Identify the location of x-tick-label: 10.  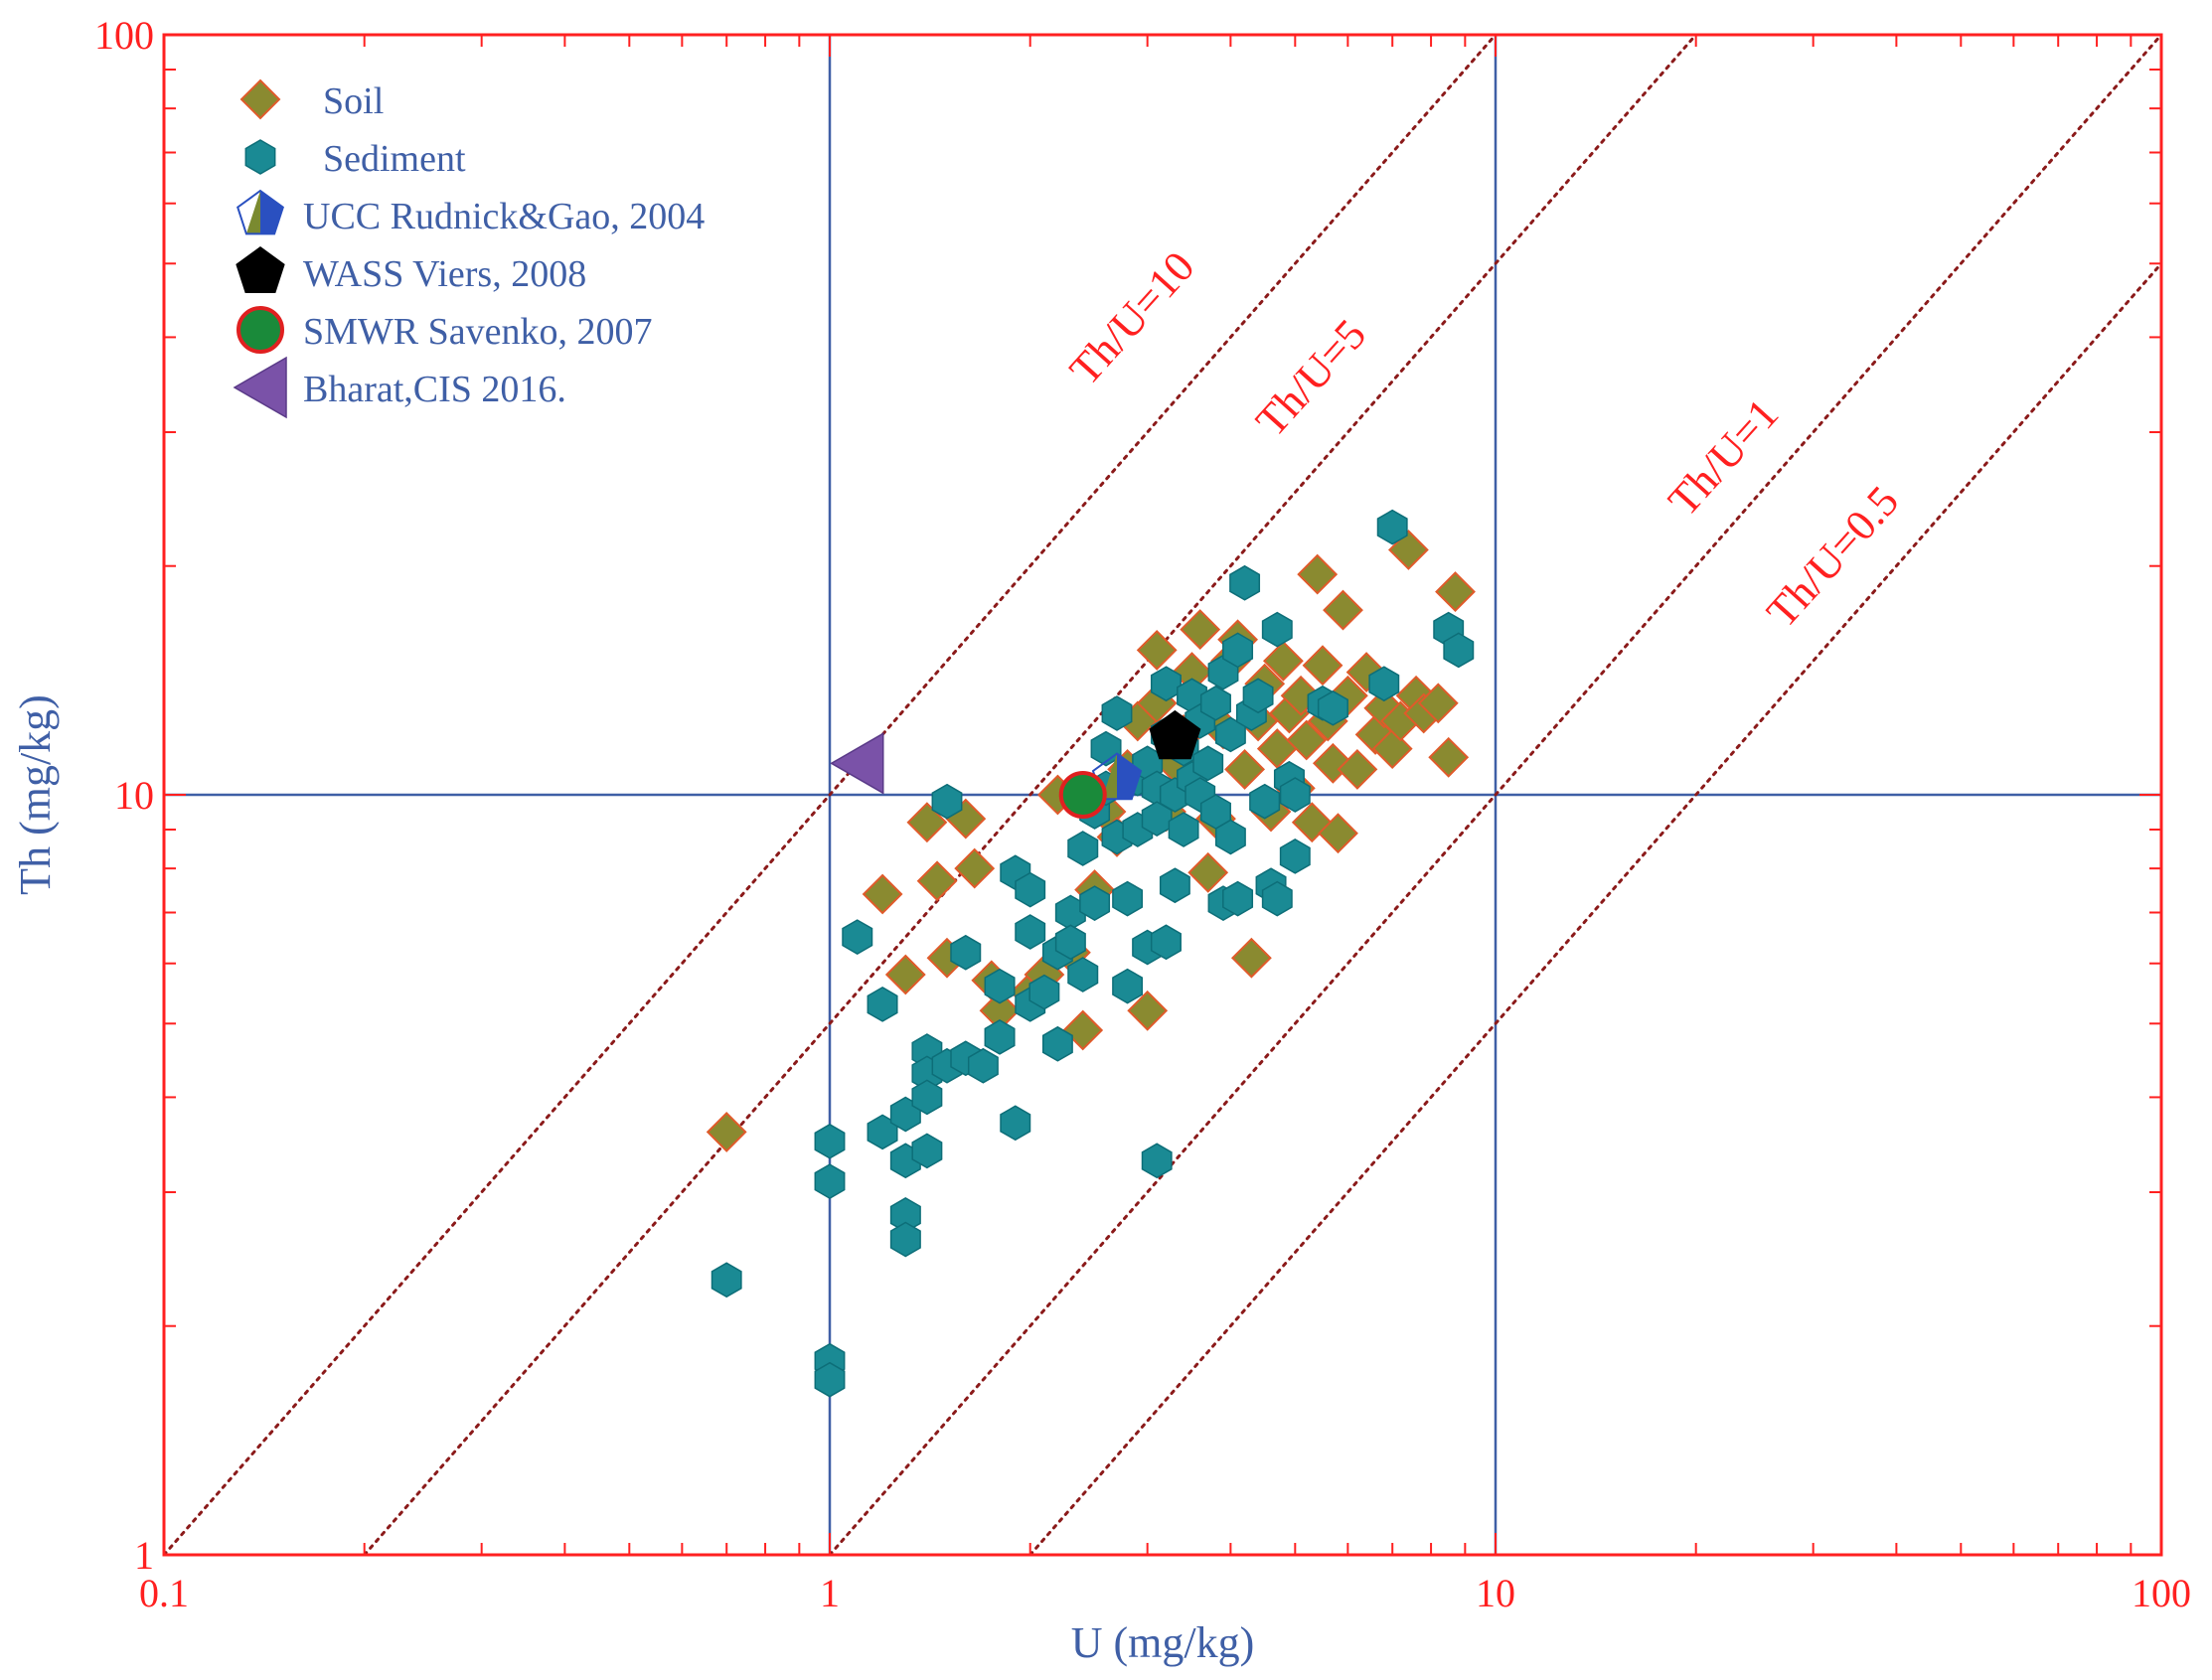
(1495, 1593).